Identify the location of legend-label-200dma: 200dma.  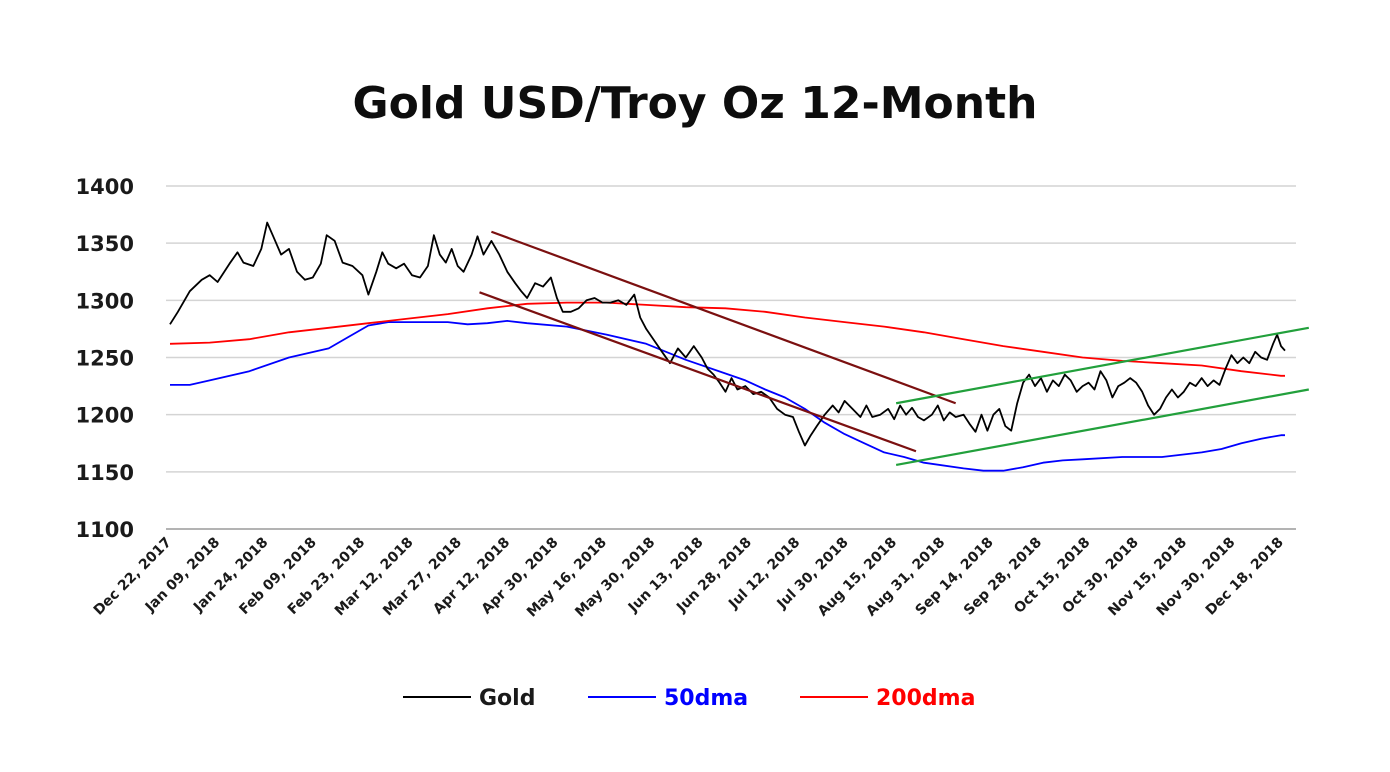
(925, 698).